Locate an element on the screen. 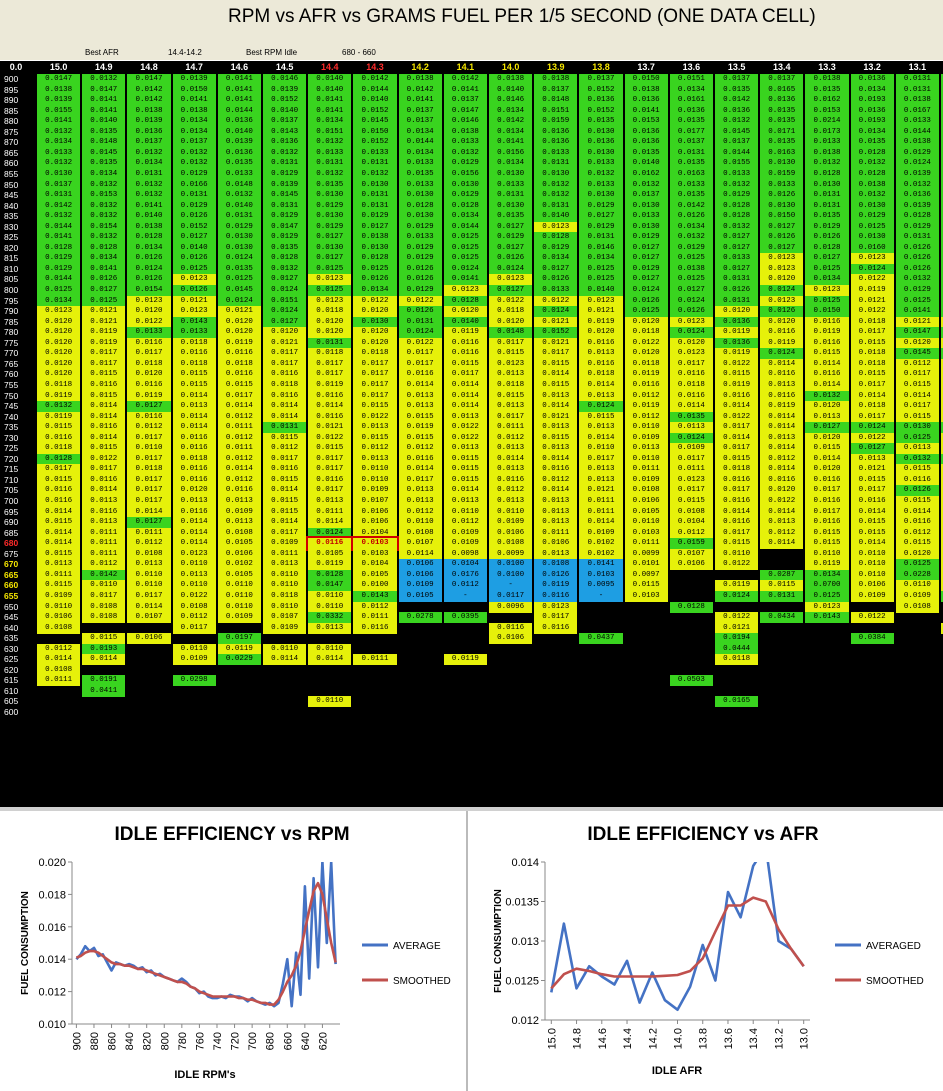  x-tick-label: 14.0 is located at coordinates (679, 1038).